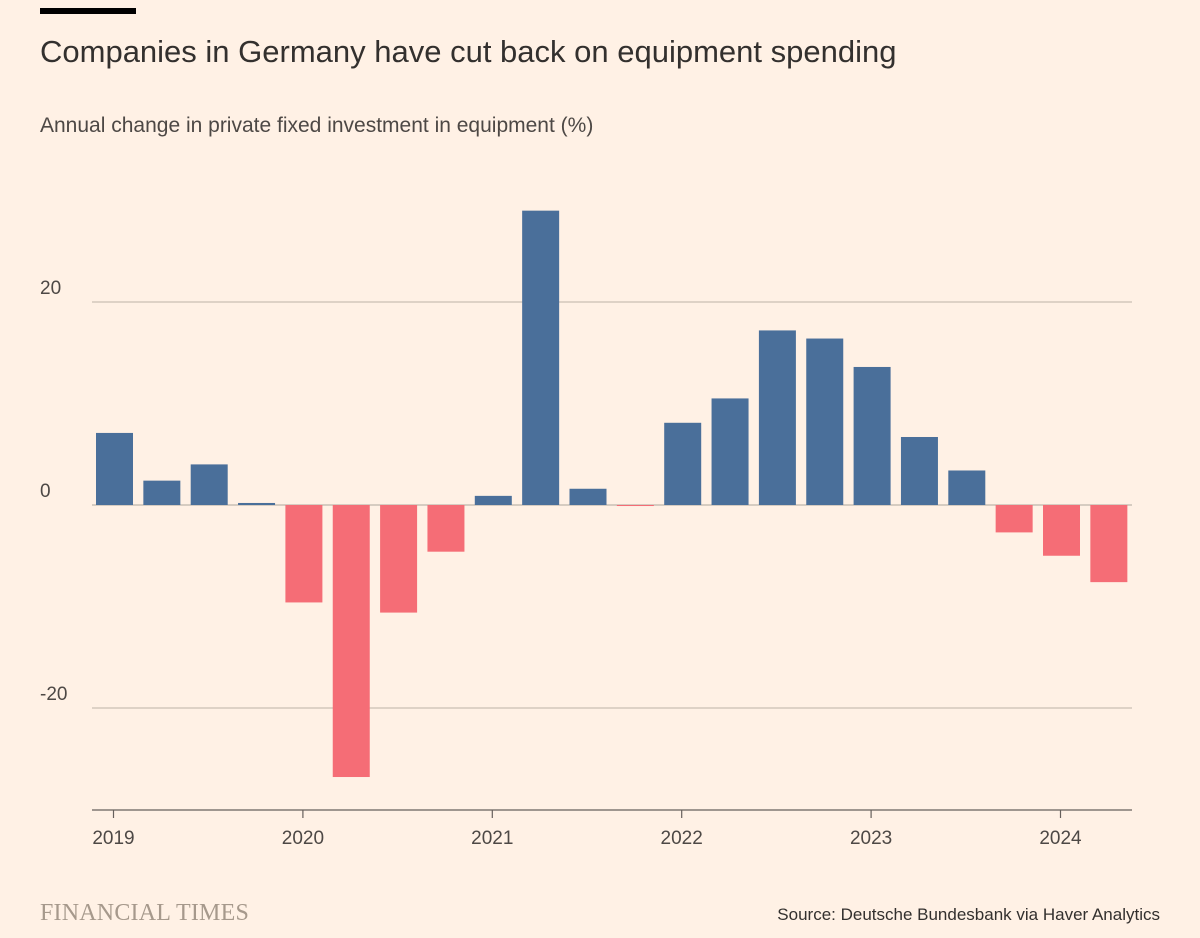  What do you see at coordinates (682, 838) in the screenshot?
I see `x-tick-label: 2022` at bounding box center [682, 838].